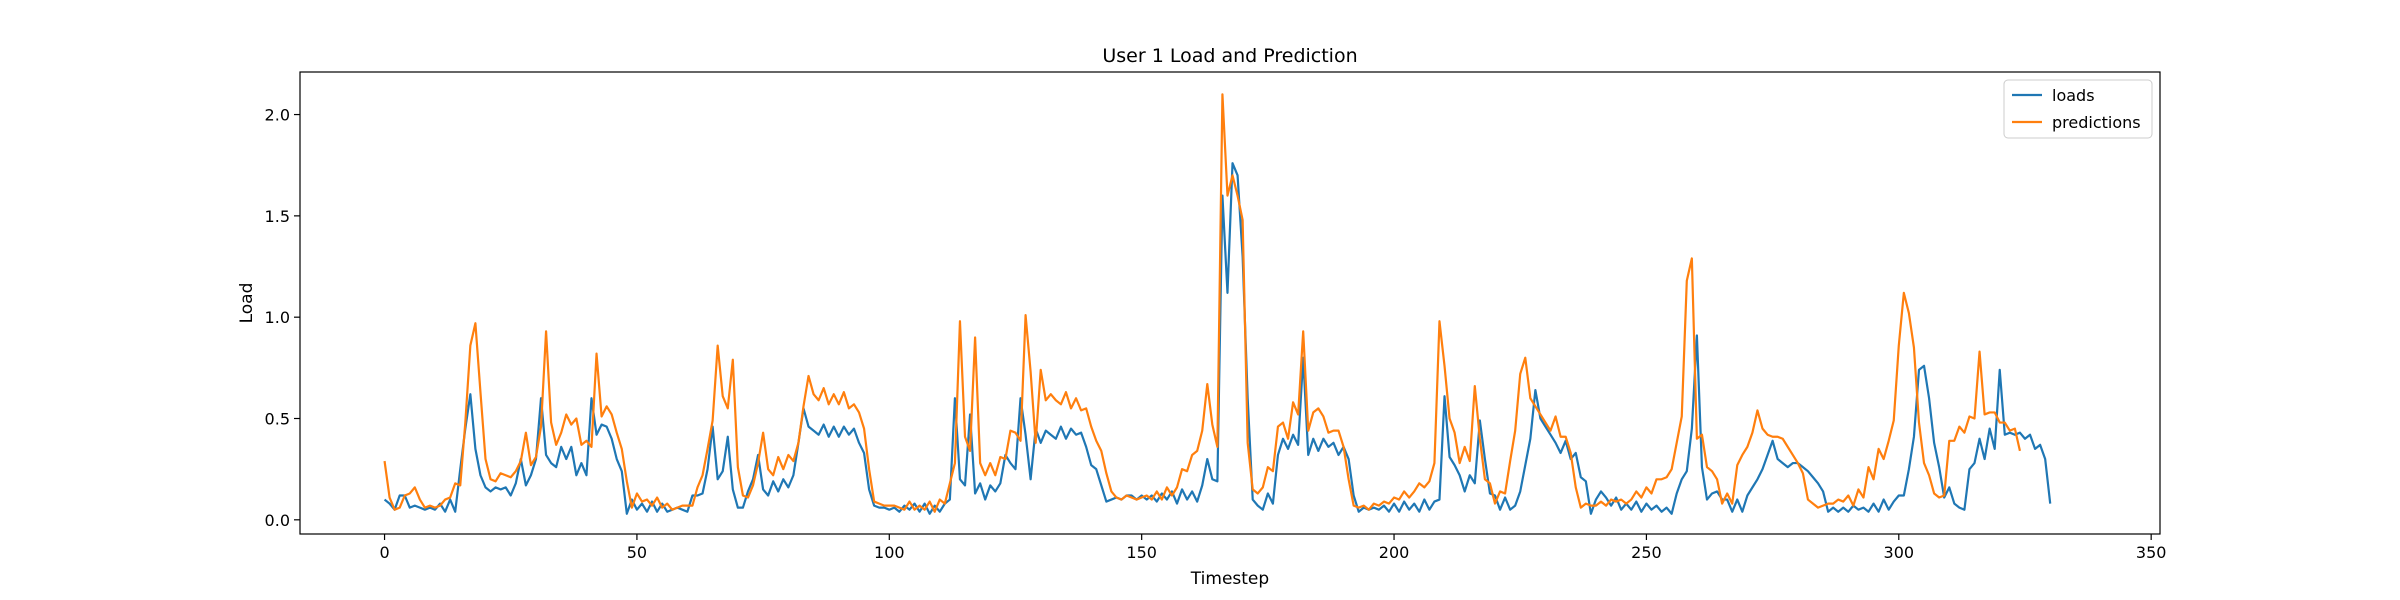 The height and width of the screenshot is (600, 2400). I want to click on y-tick-label: 2.0, so click(277, 115).